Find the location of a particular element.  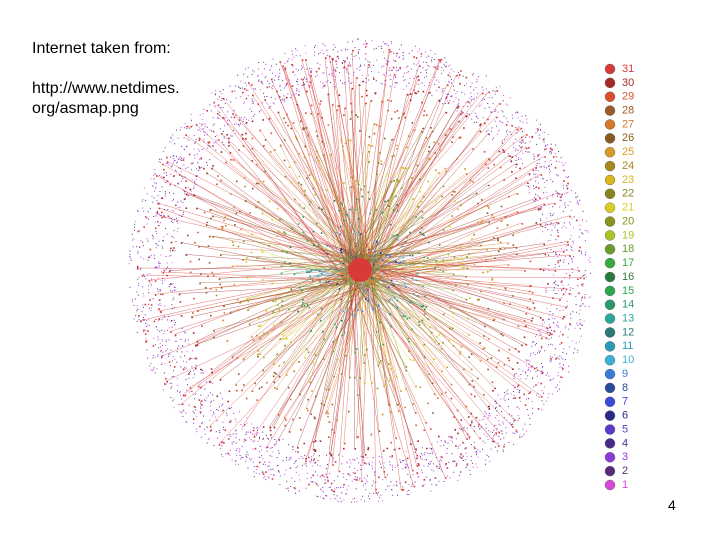

page-number: 4 is located at coordinates (672, 505).